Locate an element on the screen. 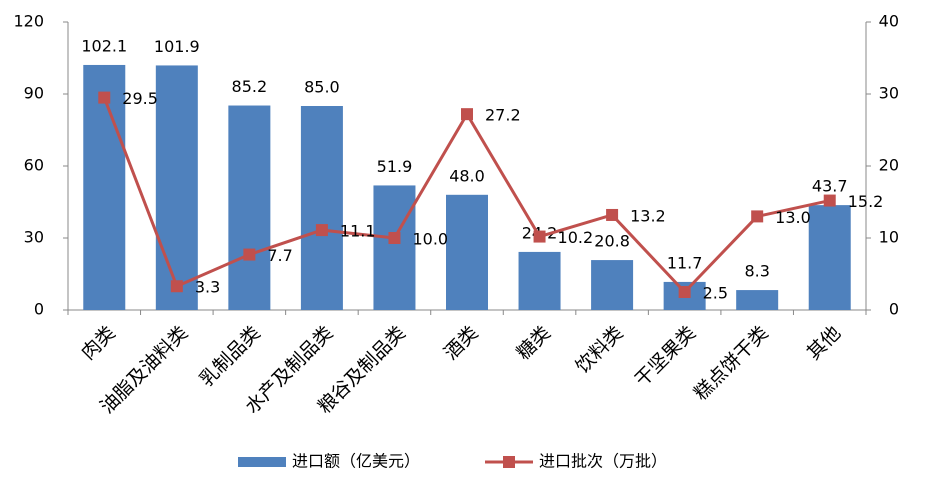 The image size is (925, 495). line-value-label: 7.7 is located at coordinates (279, 255).